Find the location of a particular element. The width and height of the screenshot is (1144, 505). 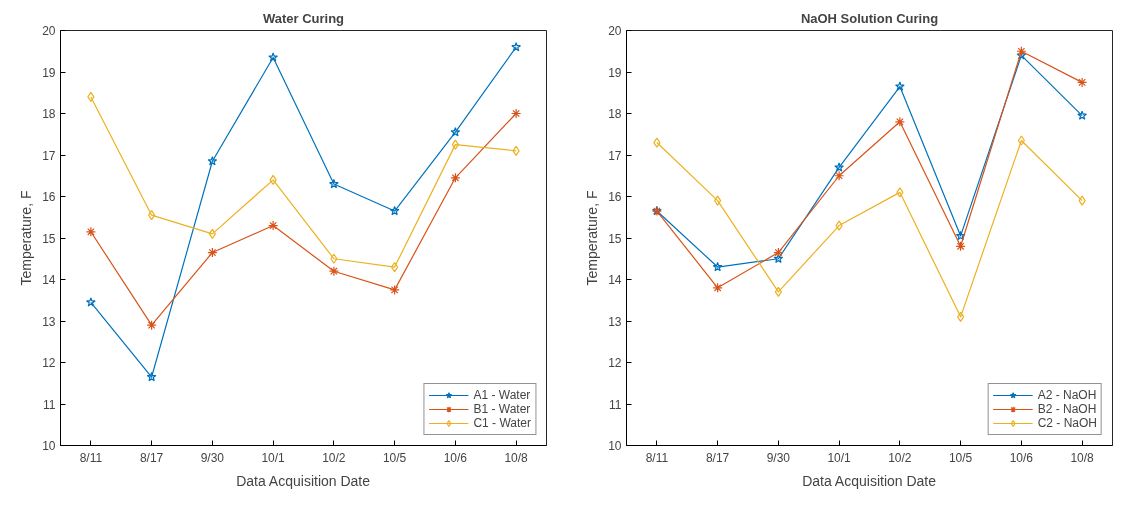

legend-label: B1 - Water is located at coordinates (502, 409).